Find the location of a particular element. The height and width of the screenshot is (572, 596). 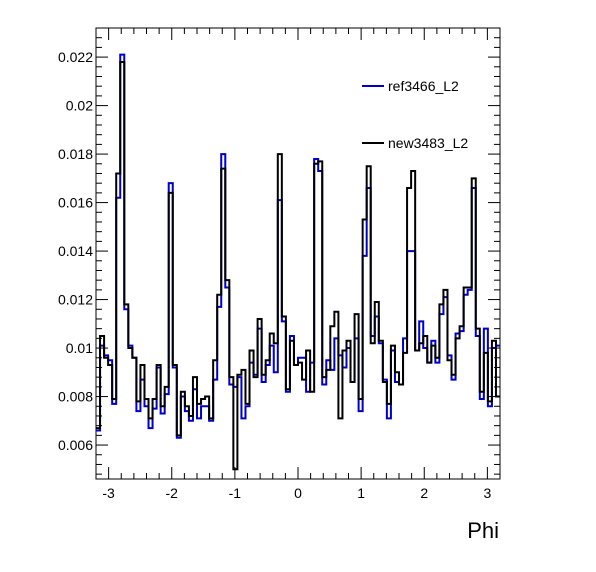

y-tick-label: 0.014 is located at coordinates (75, 251).